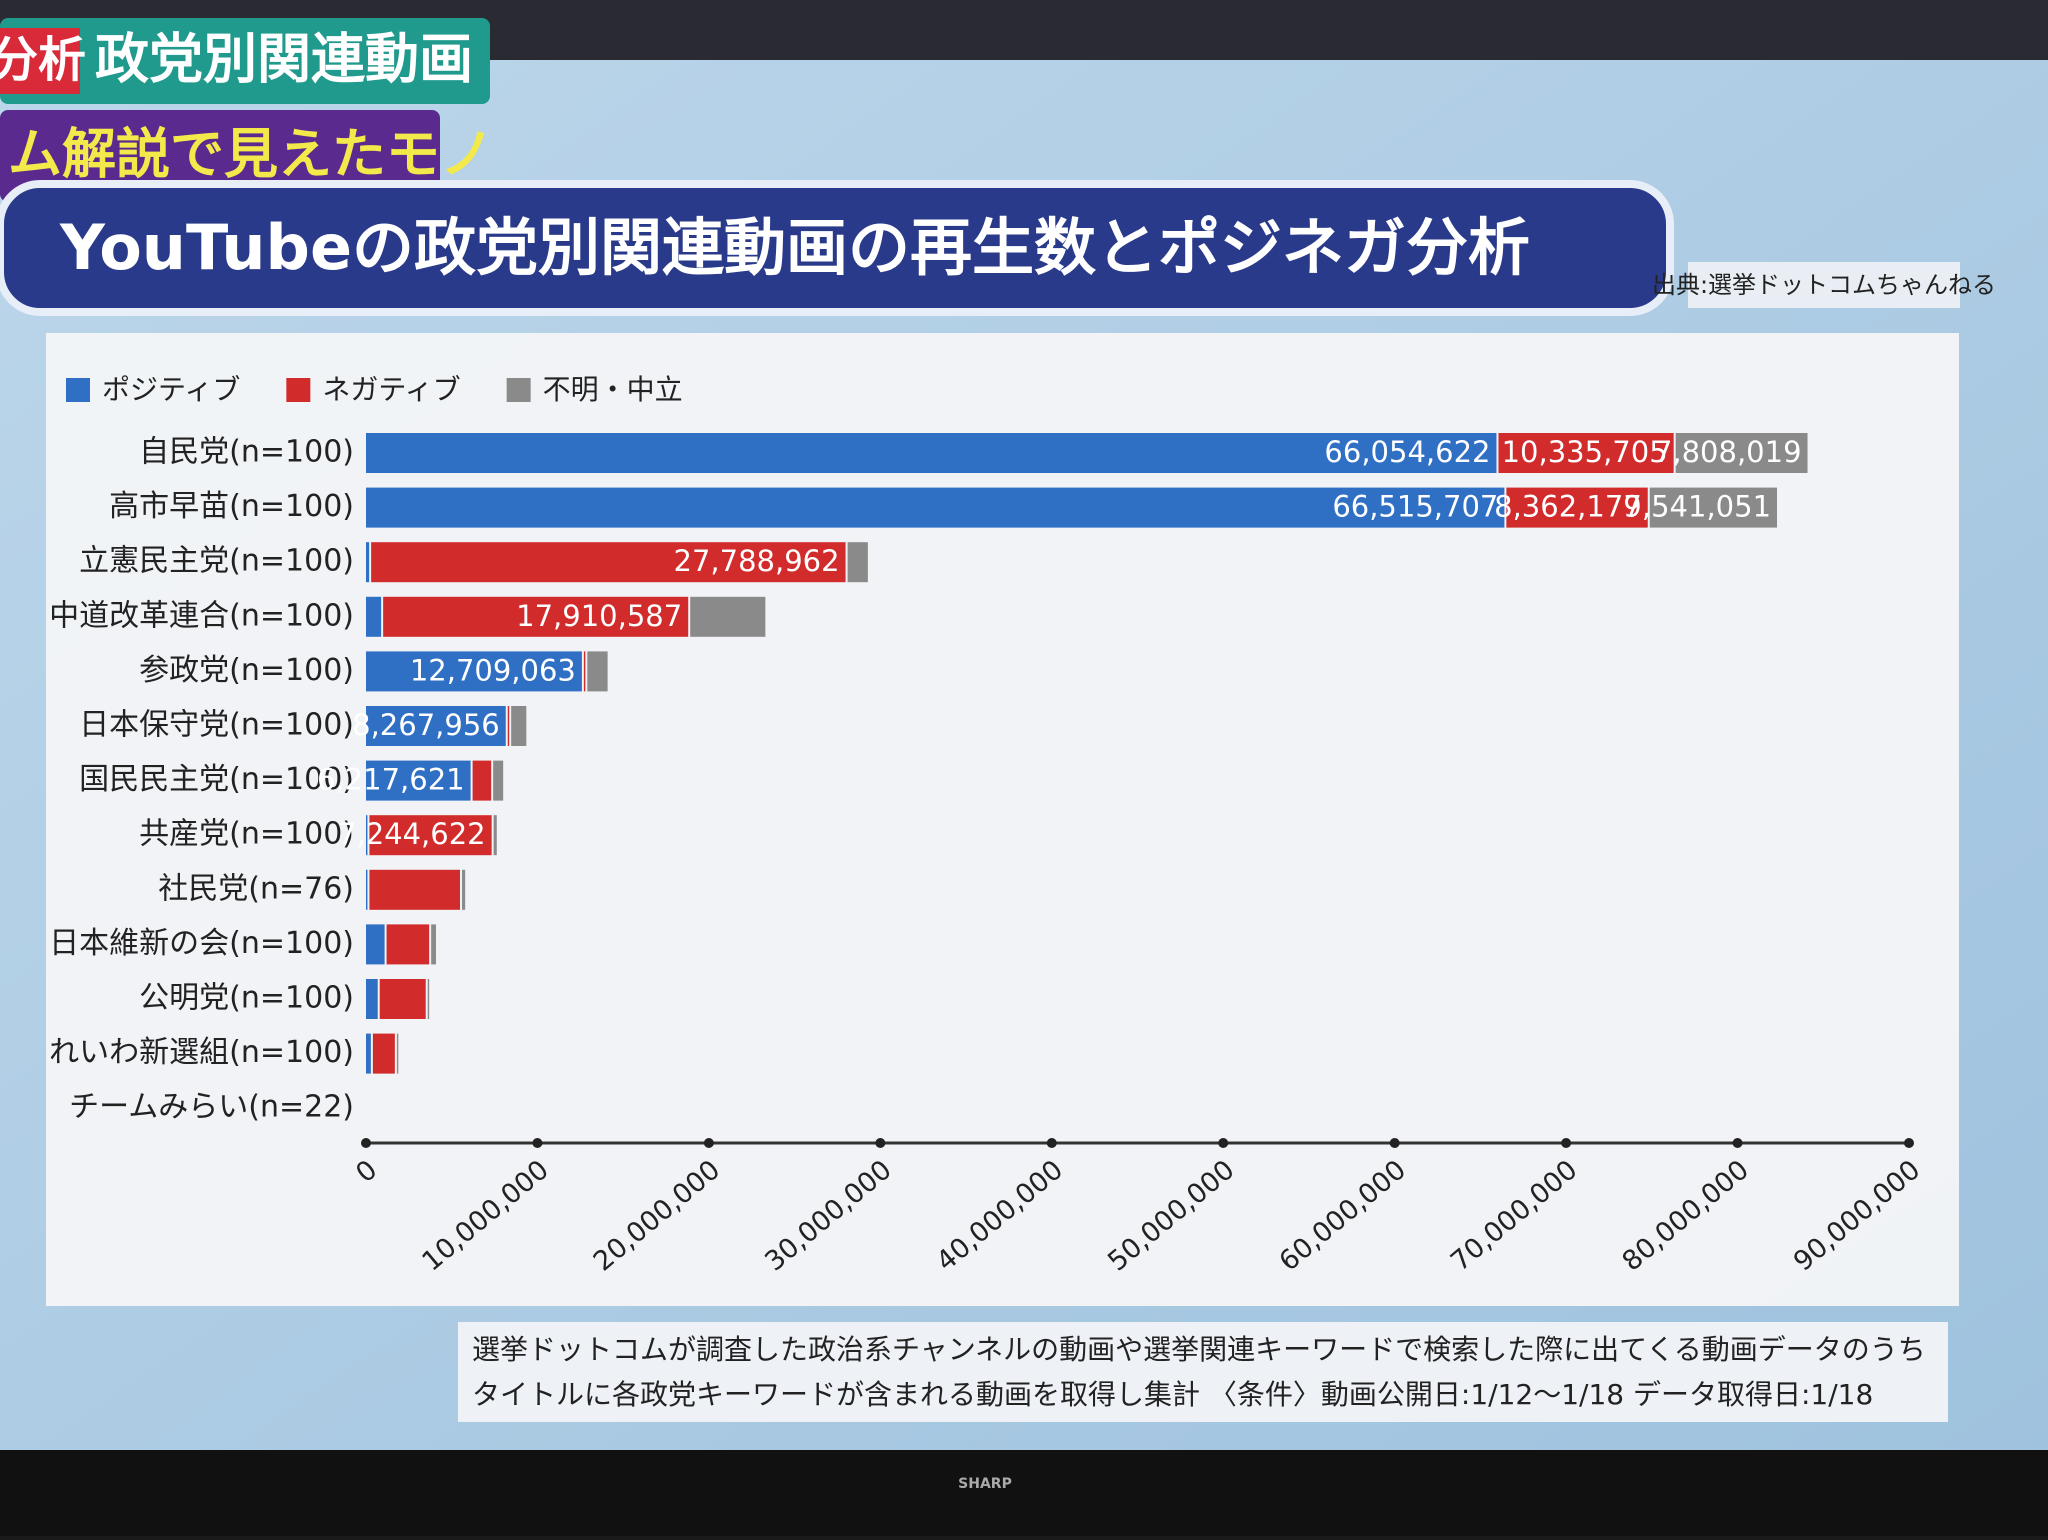 This screenshot has height=1540, width=2048. What do you see at coordinates (246, 998) in the screenshot?
I see `y-tick-label: 公明党(n=100)` at bounding box center [246, 998].